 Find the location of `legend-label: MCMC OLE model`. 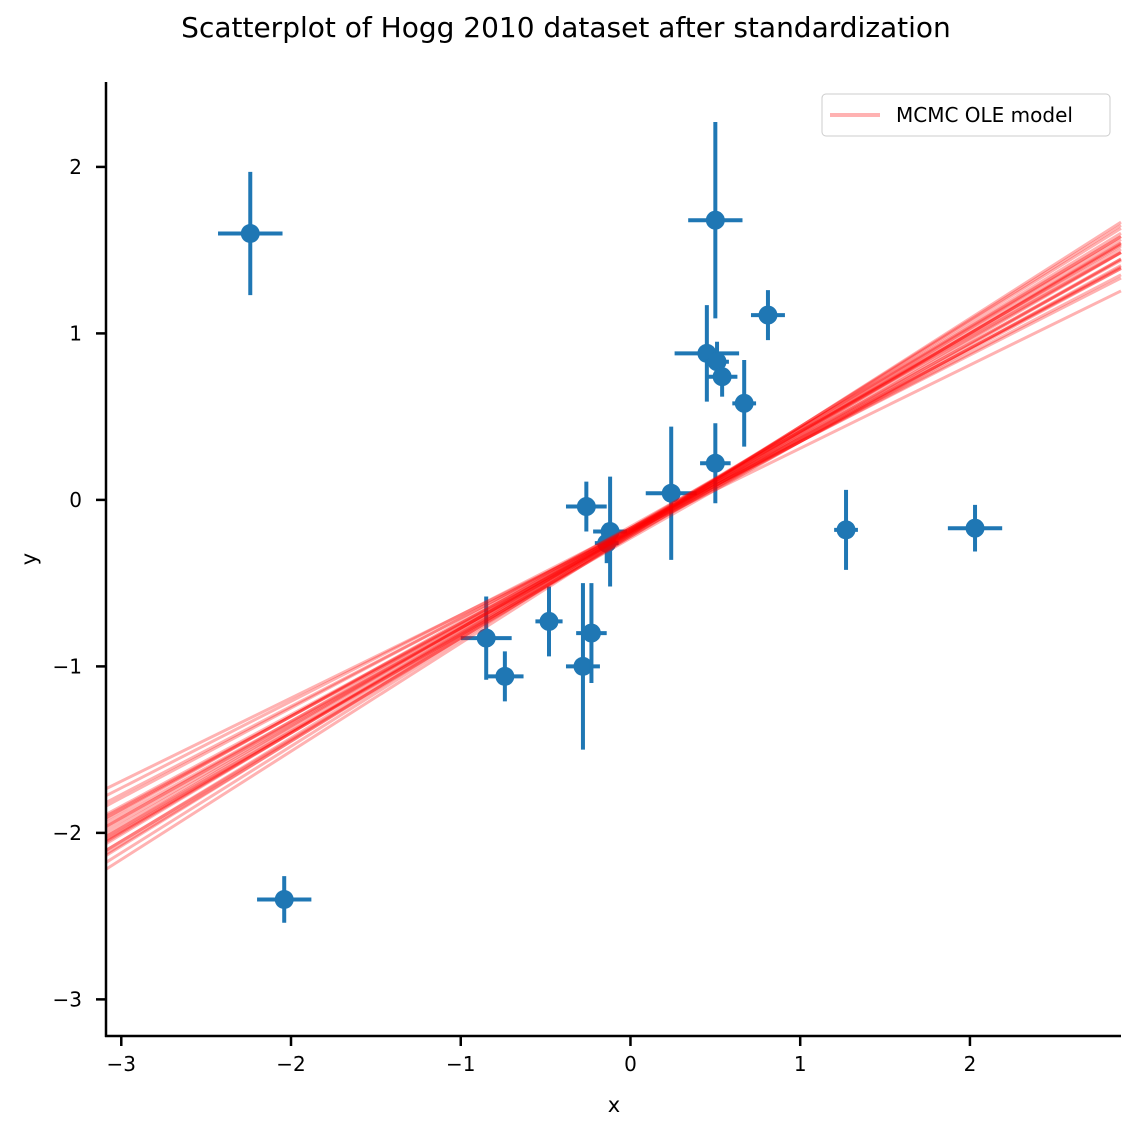

legend-label: MCMC OLE model is located at coordinates (984, 115).